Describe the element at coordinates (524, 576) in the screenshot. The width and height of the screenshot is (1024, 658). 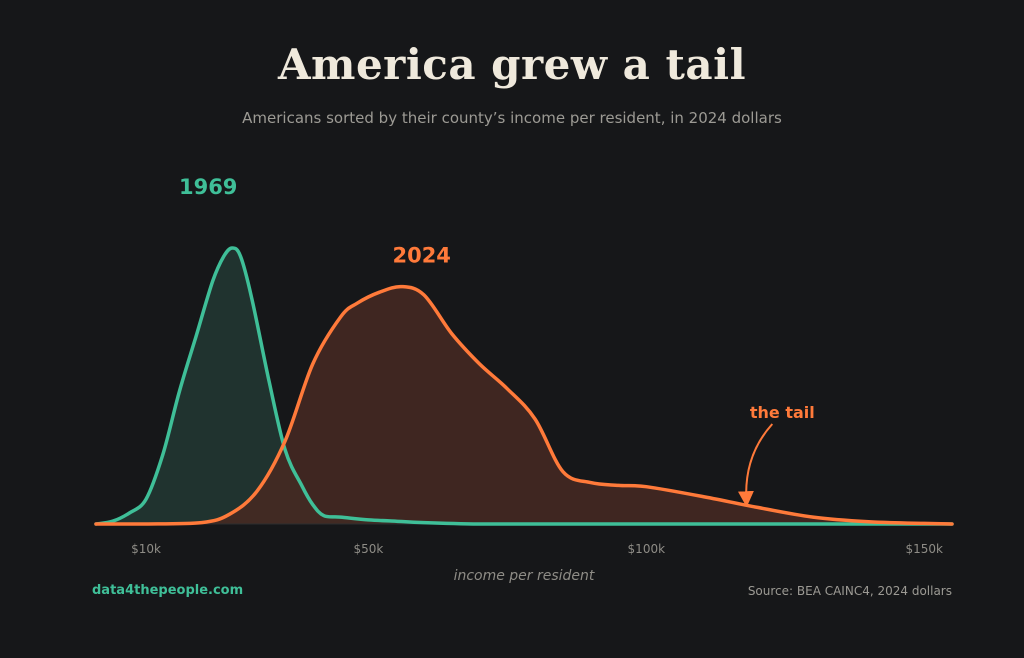
I see `x-axis-label: income per resident` at that location.